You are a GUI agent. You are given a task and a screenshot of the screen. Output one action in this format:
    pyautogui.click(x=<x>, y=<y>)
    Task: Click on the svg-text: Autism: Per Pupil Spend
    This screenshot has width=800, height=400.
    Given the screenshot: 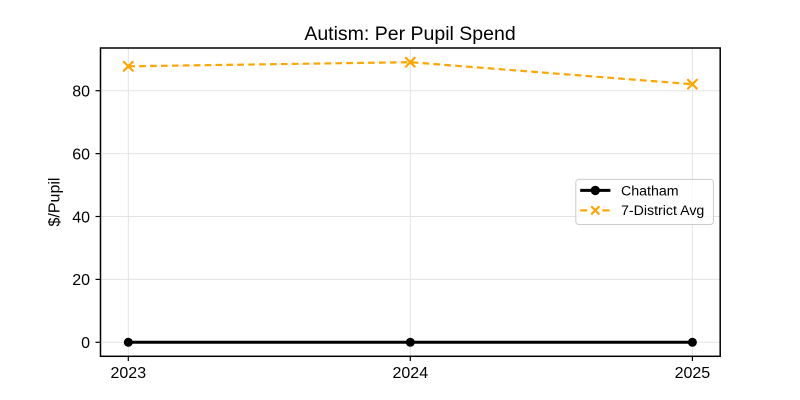 What is the action you would take?
    pyautogui.click(x=409, y=34)
    